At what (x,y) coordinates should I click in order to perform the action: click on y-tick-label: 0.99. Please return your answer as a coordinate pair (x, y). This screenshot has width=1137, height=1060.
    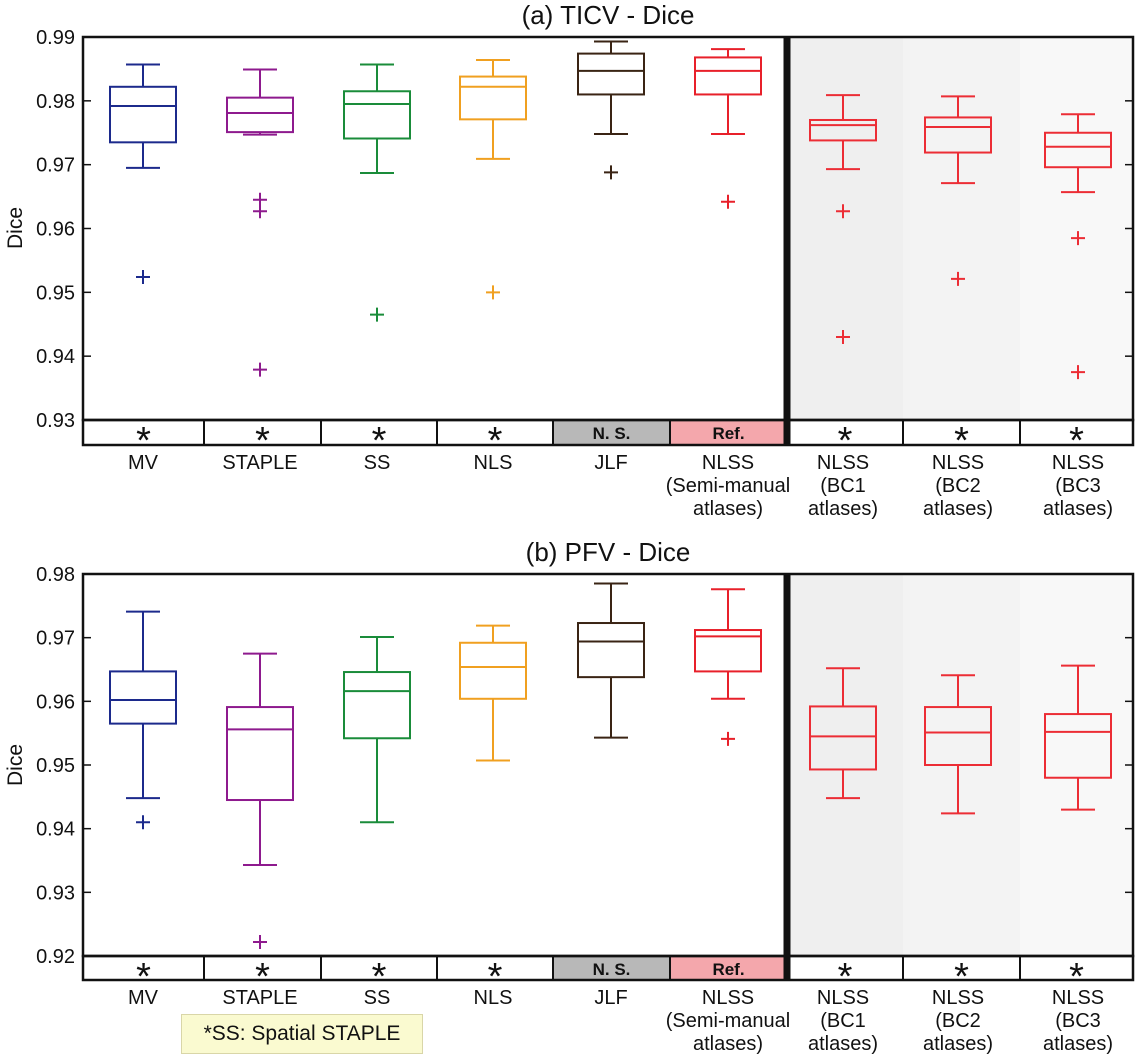
    Looking at the image, I should click on (55, 38).